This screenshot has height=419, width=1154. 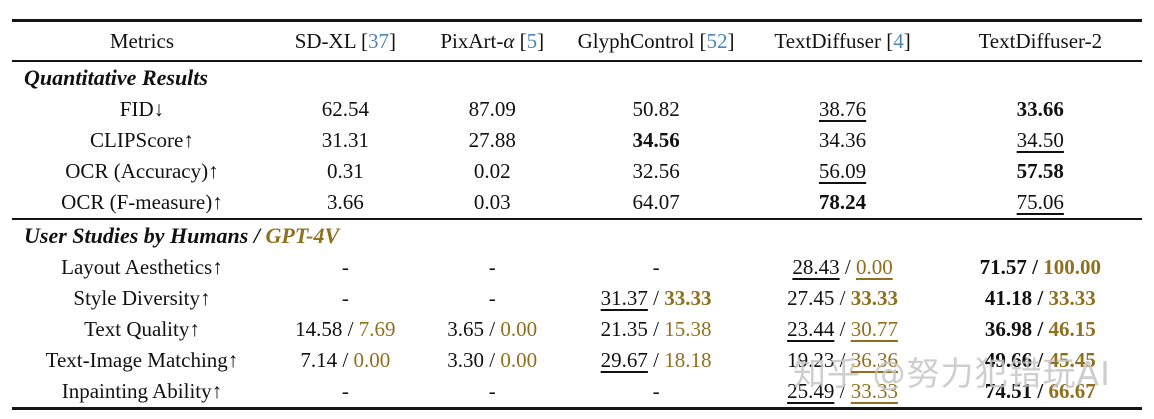 I want to click on text-segment: 50.82, so click(x=656, y=109).